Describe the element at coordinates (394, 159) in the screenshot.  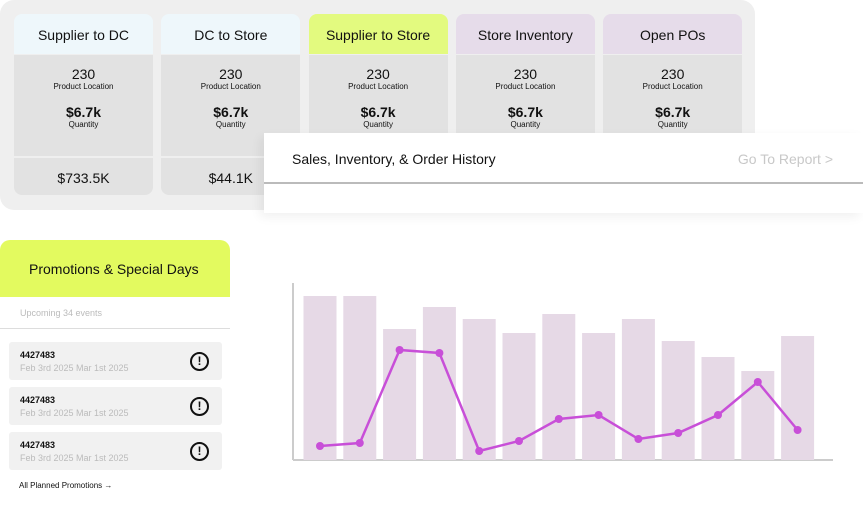
I see `report-title: Sales, Inventory, & Order History` at that location.